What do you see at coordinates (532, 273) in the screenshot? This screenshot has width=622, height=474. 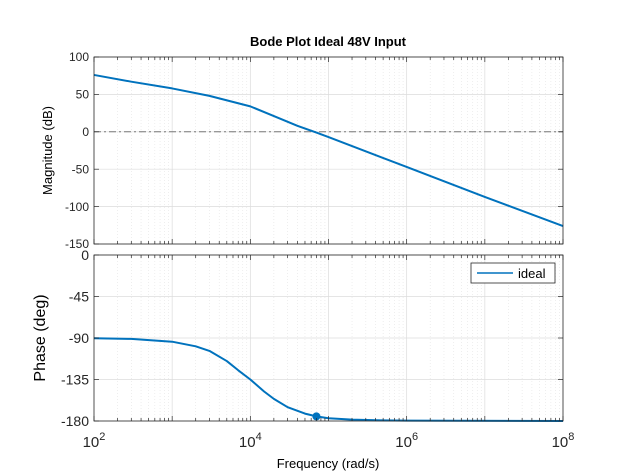 I see `legend-entry-ideal: ideal` at bounding box center [532, 273].